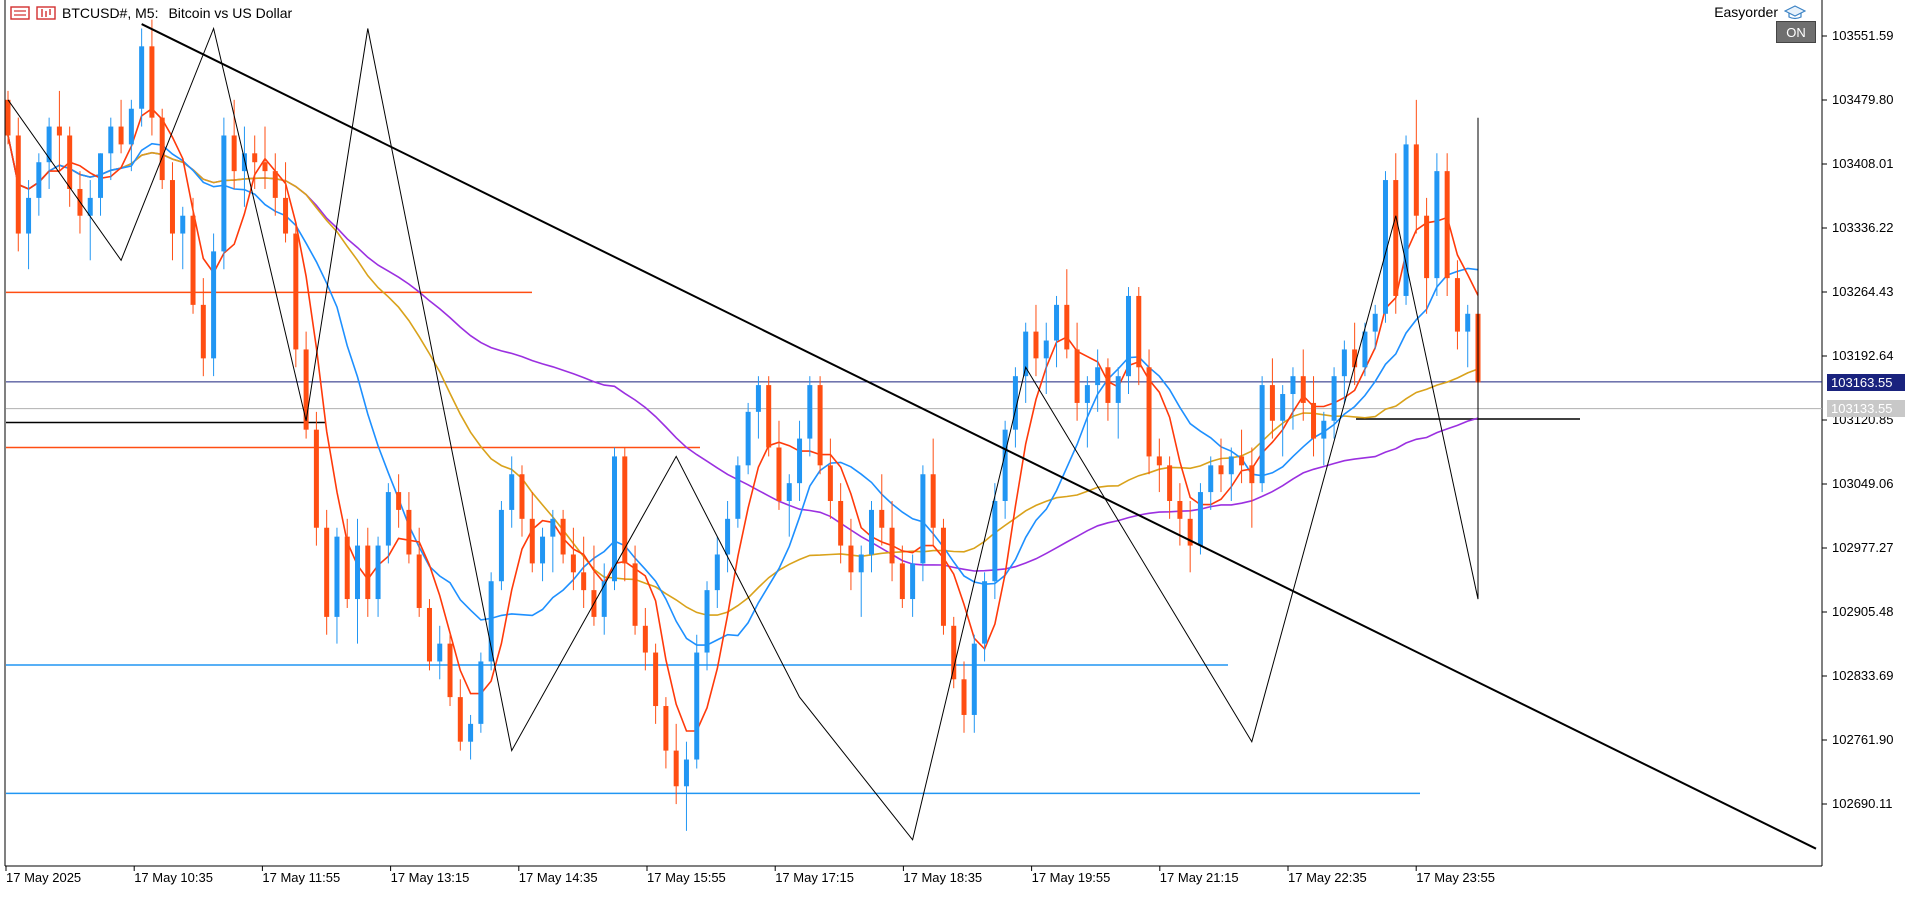  What do you see at coordinates (1796, 32) in the screenshot?
I see `on-toggle-button: ON` at bounding box center [1796, 32].